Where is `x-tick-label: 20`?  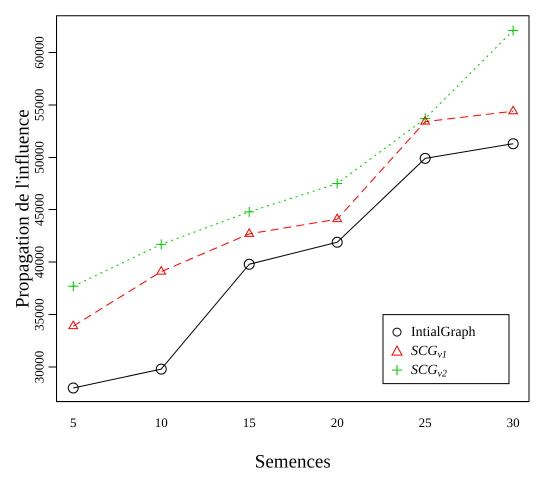 x-tick-label: 20 is located at coordinates (337, 422).